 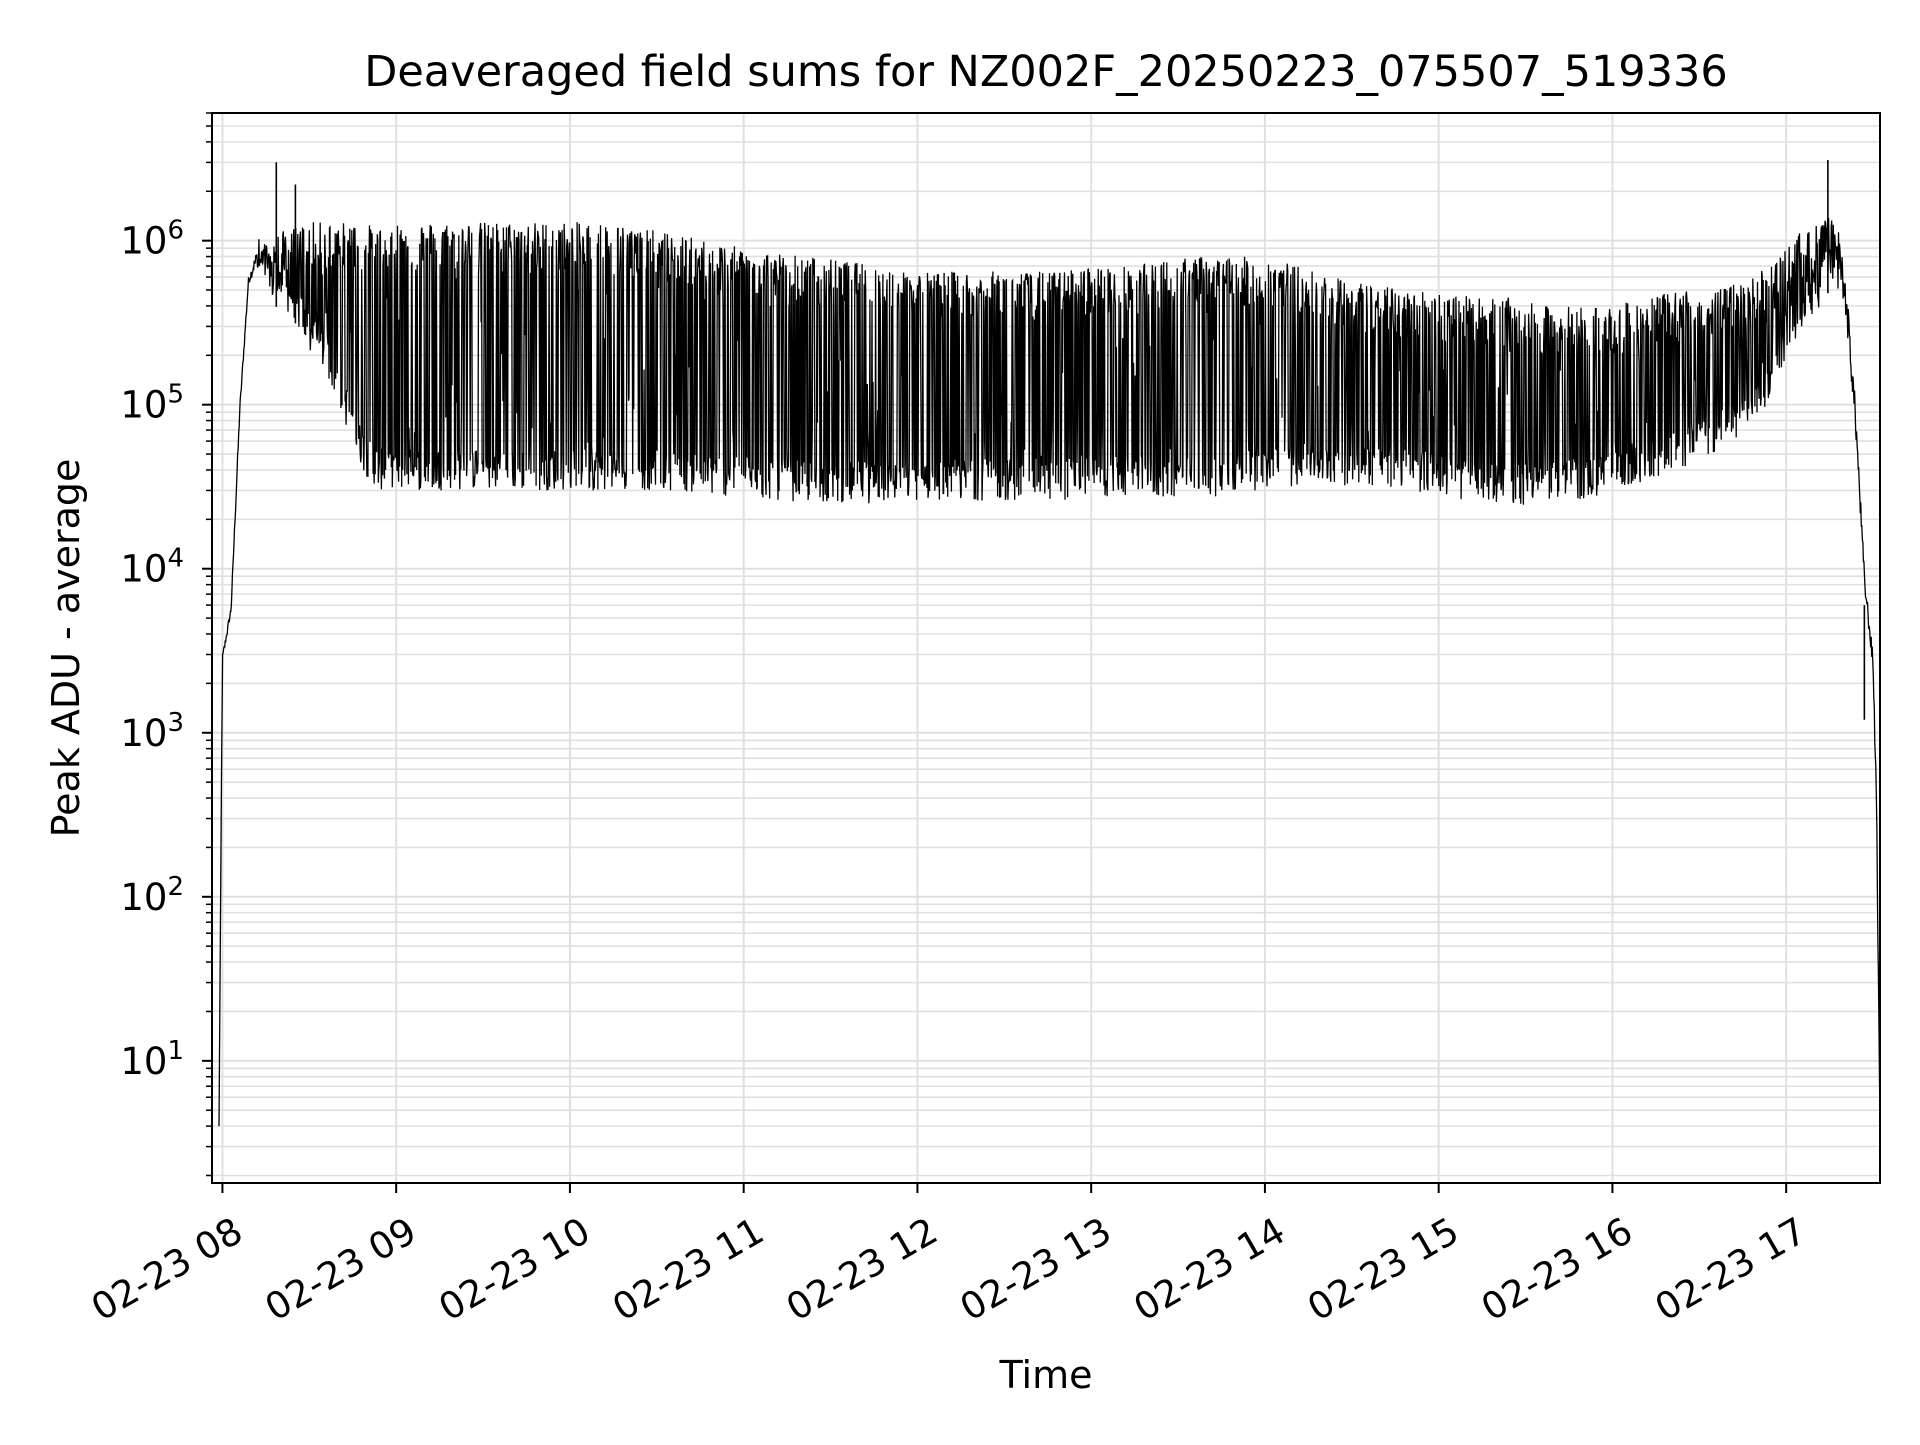 What do you see at coordinates (862, 1269) in the screenshot?
I see `x-tick-label: 02-23 12` at bounding box center [862, 1269].